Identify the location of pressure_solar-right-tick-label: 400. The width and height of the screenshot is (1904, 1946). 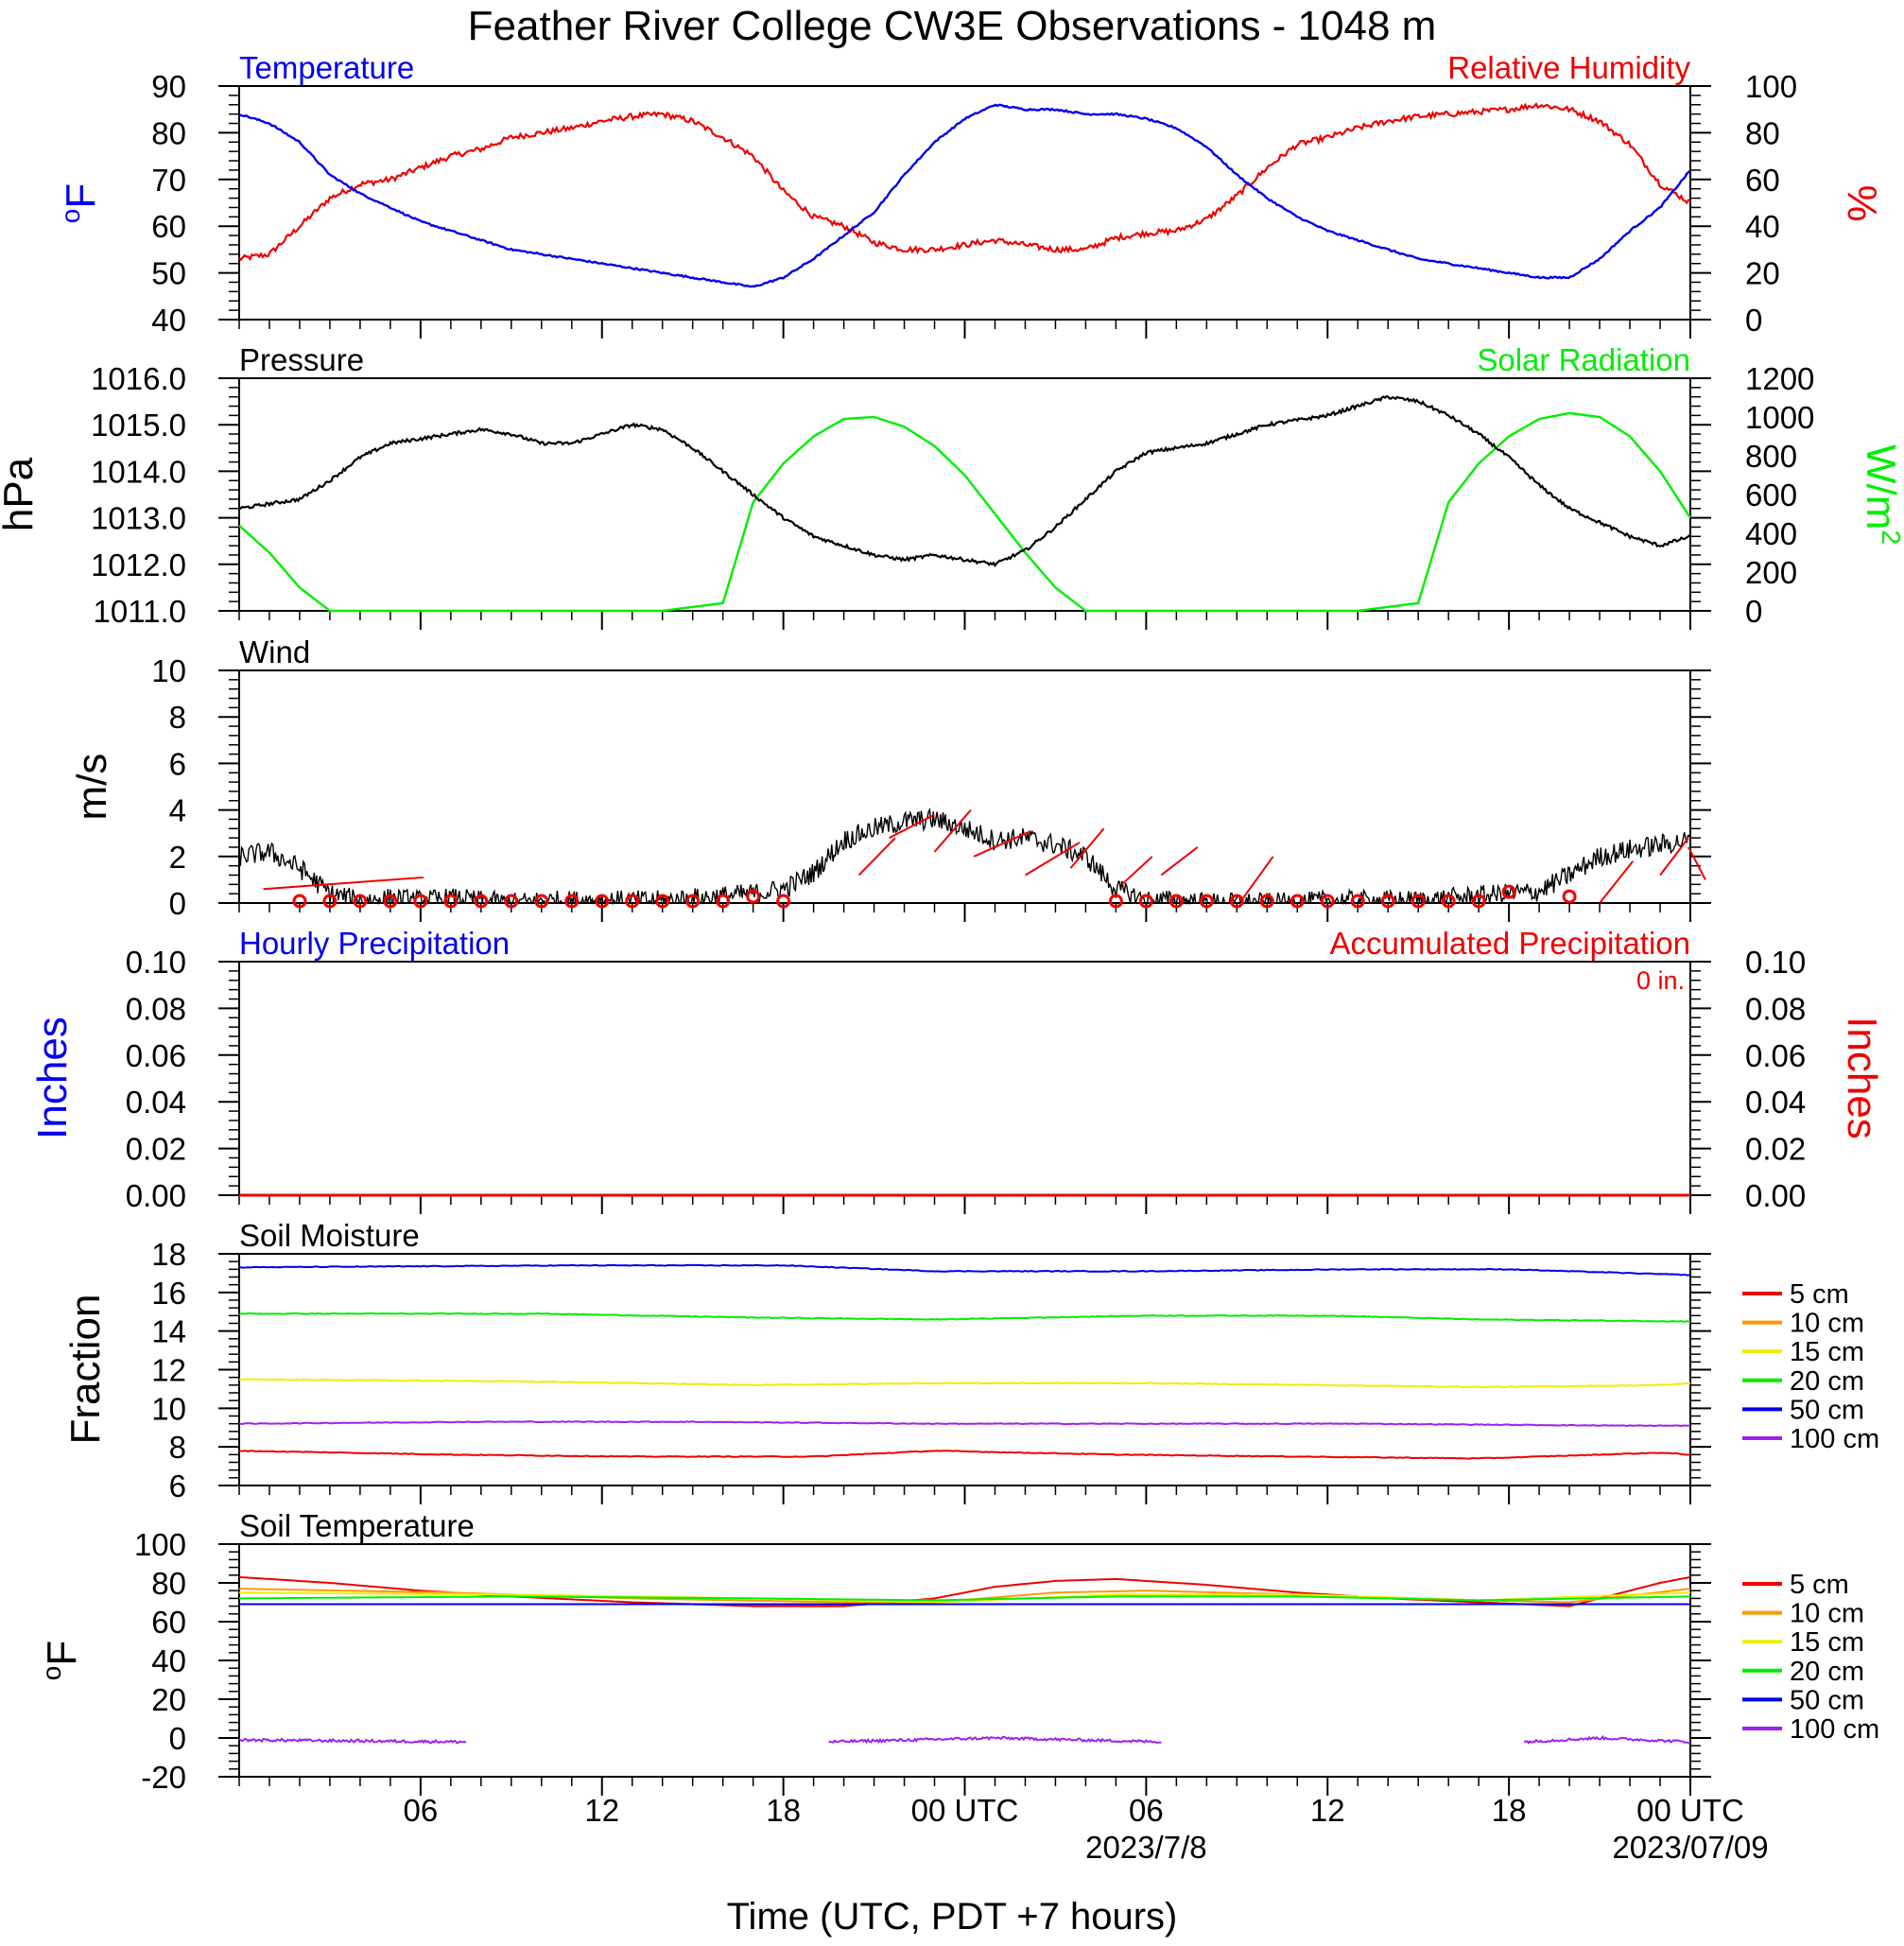
(1771, 534).